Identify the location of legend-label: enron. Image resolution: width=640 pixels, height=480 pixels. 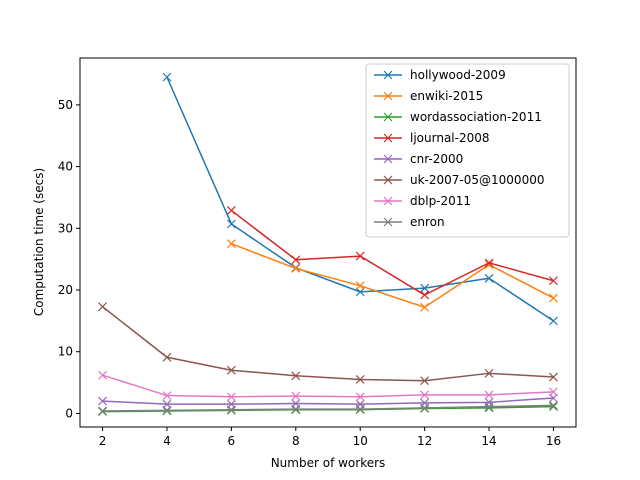
(427, 222).